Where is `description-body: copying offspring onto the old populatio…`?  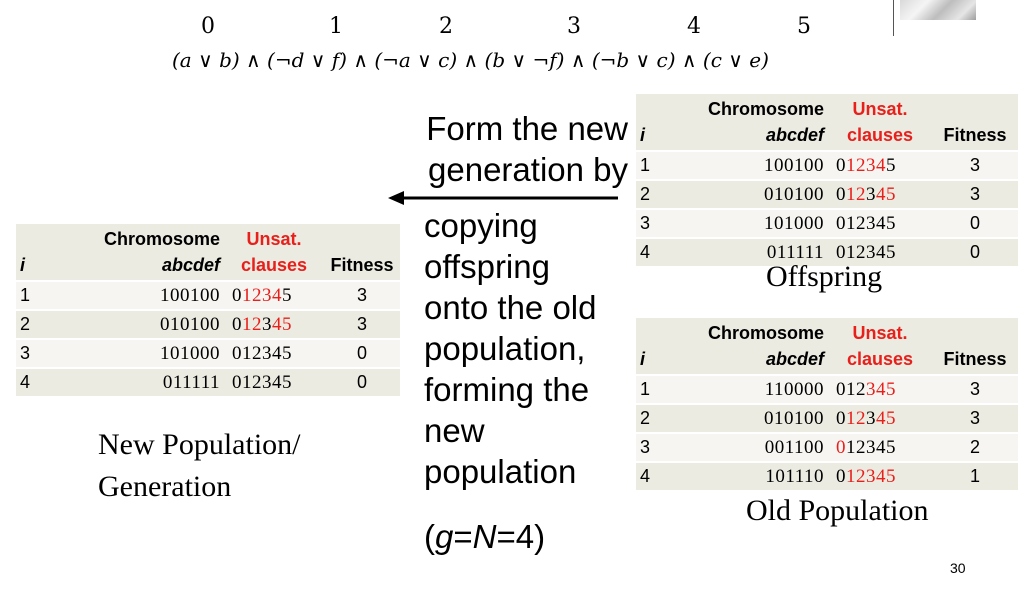
description-body: copying offspring onto the old populatio… is located at coordinates (529, 348).